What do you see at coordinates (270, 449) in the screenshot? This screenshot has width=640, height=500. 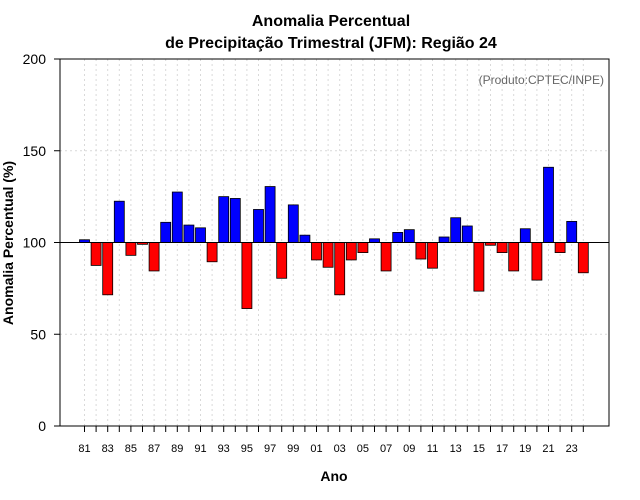 I see `x-tick-label: 97` at bounding box center [270, 449].